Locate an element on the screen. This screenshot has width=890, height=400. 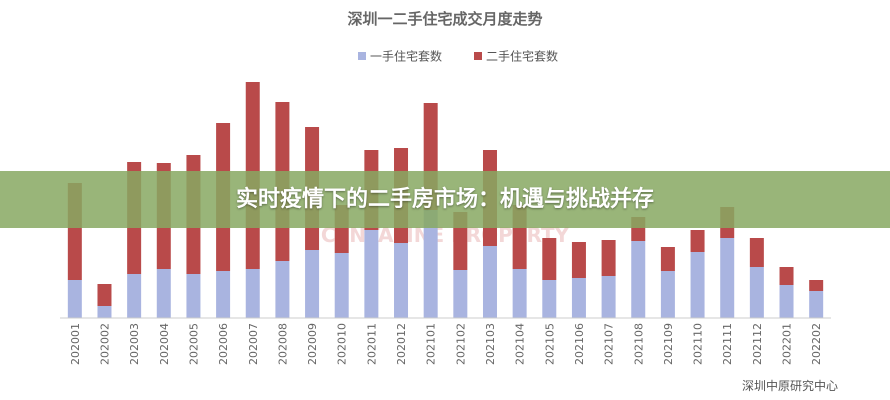
x-tick-label: 202101 is located at coordinates (431, 344).